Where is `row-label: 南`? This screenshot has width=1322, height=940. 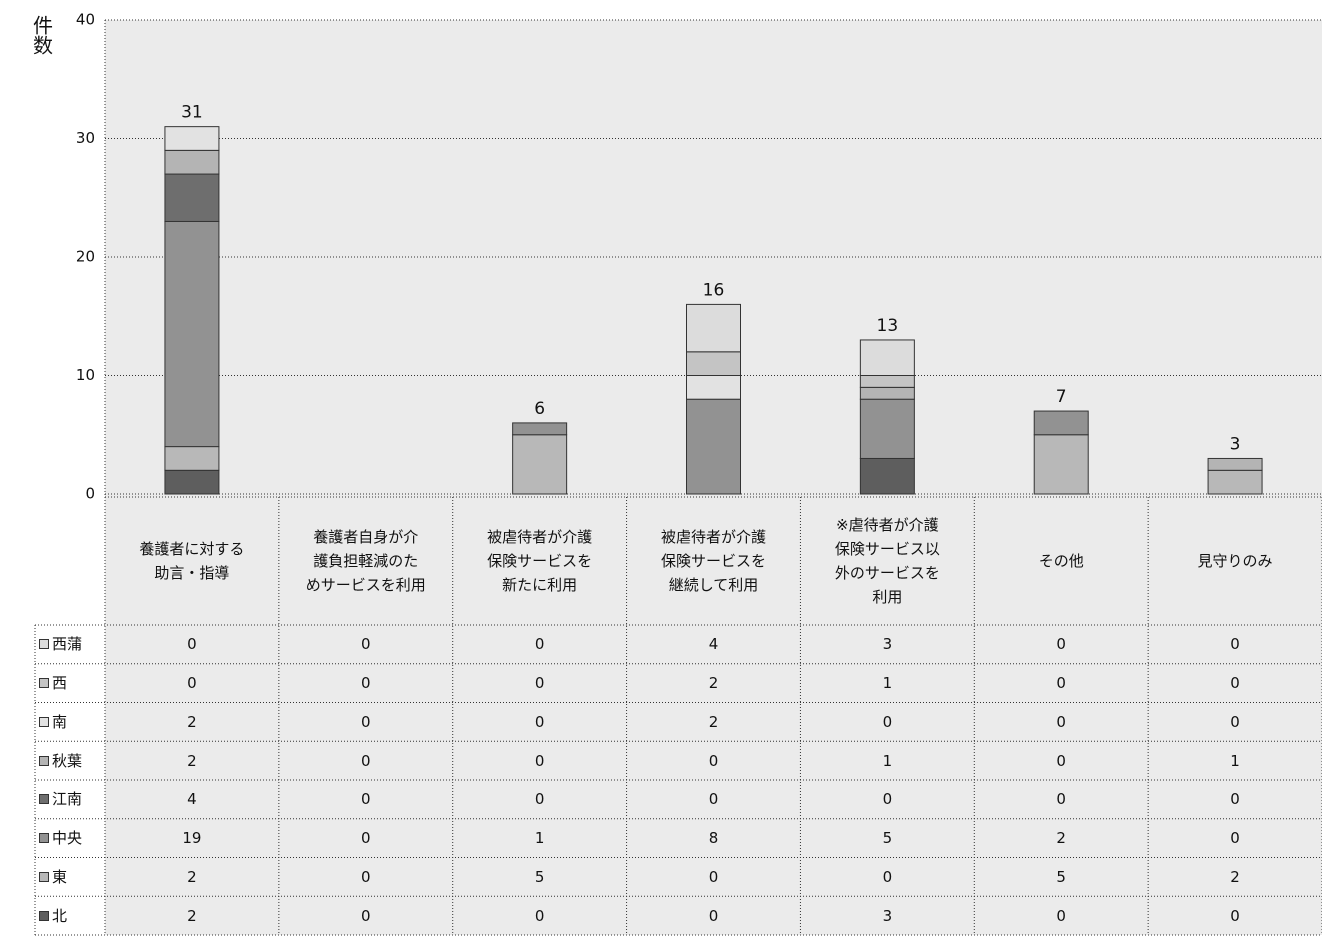 row-label: 南 is located at coordinates (70, 722).